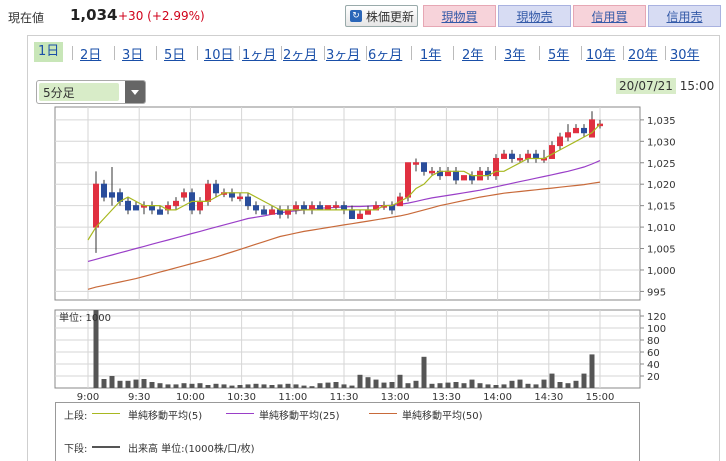  I want to click on volume-tick-label: 120, so click(656, 317).